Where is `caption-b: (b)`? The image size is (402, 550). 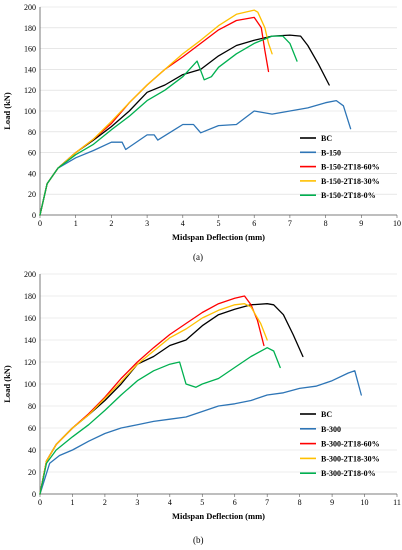 caption-b: (b) is located at coordinates (198, 540).